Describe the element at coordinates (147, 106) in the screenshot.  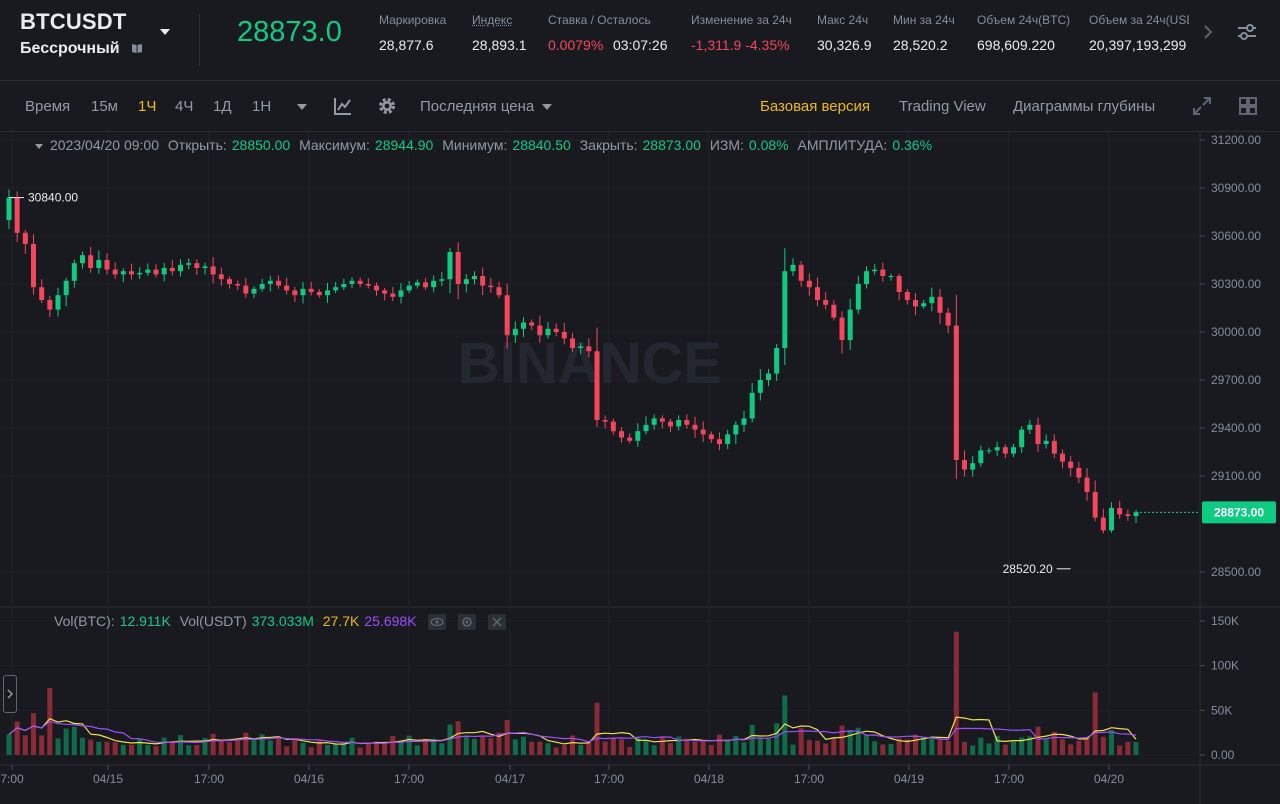
I see `interval-1h: 1Ч` at that location.